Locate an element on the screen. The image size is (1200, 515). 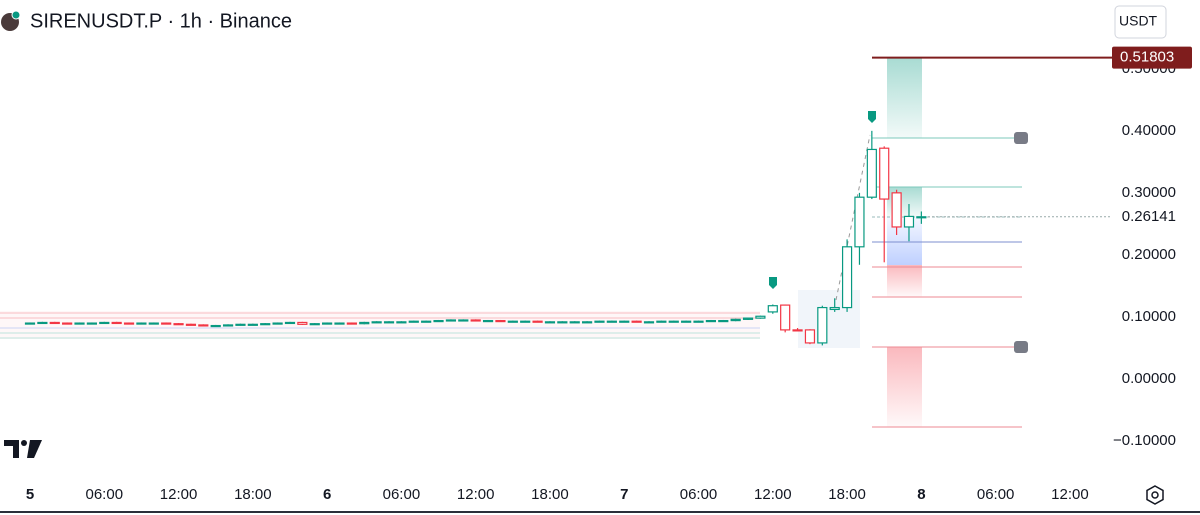
alert-price-box is located at coordinates (1152, 57).